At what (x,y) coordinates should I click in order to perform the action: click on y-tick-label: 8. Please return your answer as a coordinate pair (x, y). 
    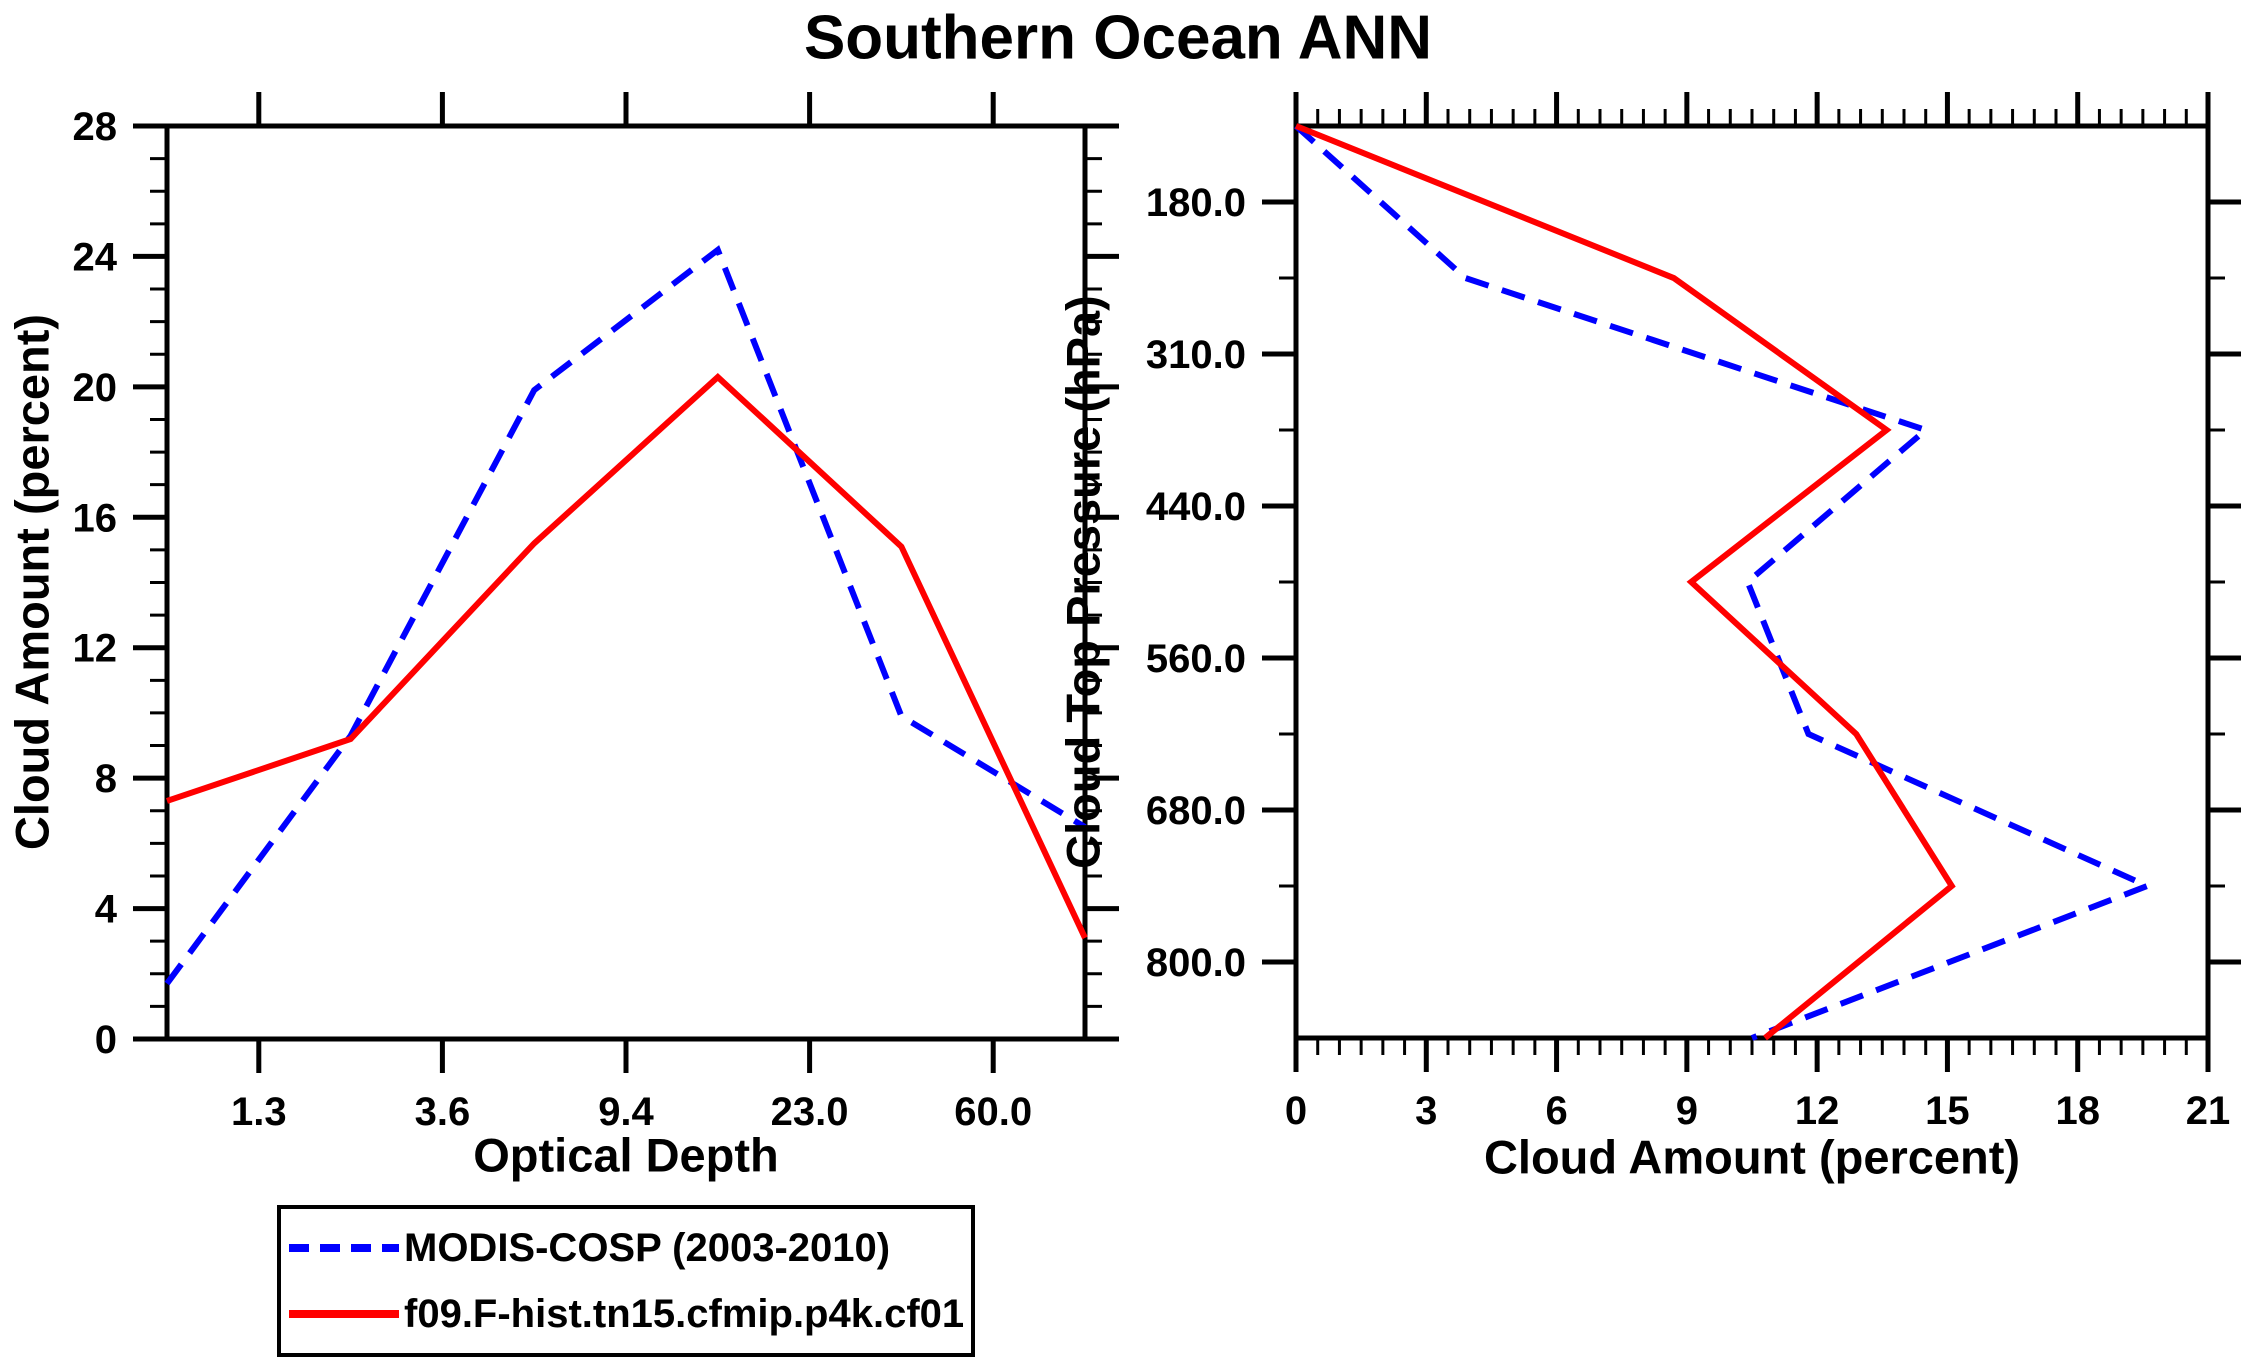
    Looking at the image, I should click on (106, 779).